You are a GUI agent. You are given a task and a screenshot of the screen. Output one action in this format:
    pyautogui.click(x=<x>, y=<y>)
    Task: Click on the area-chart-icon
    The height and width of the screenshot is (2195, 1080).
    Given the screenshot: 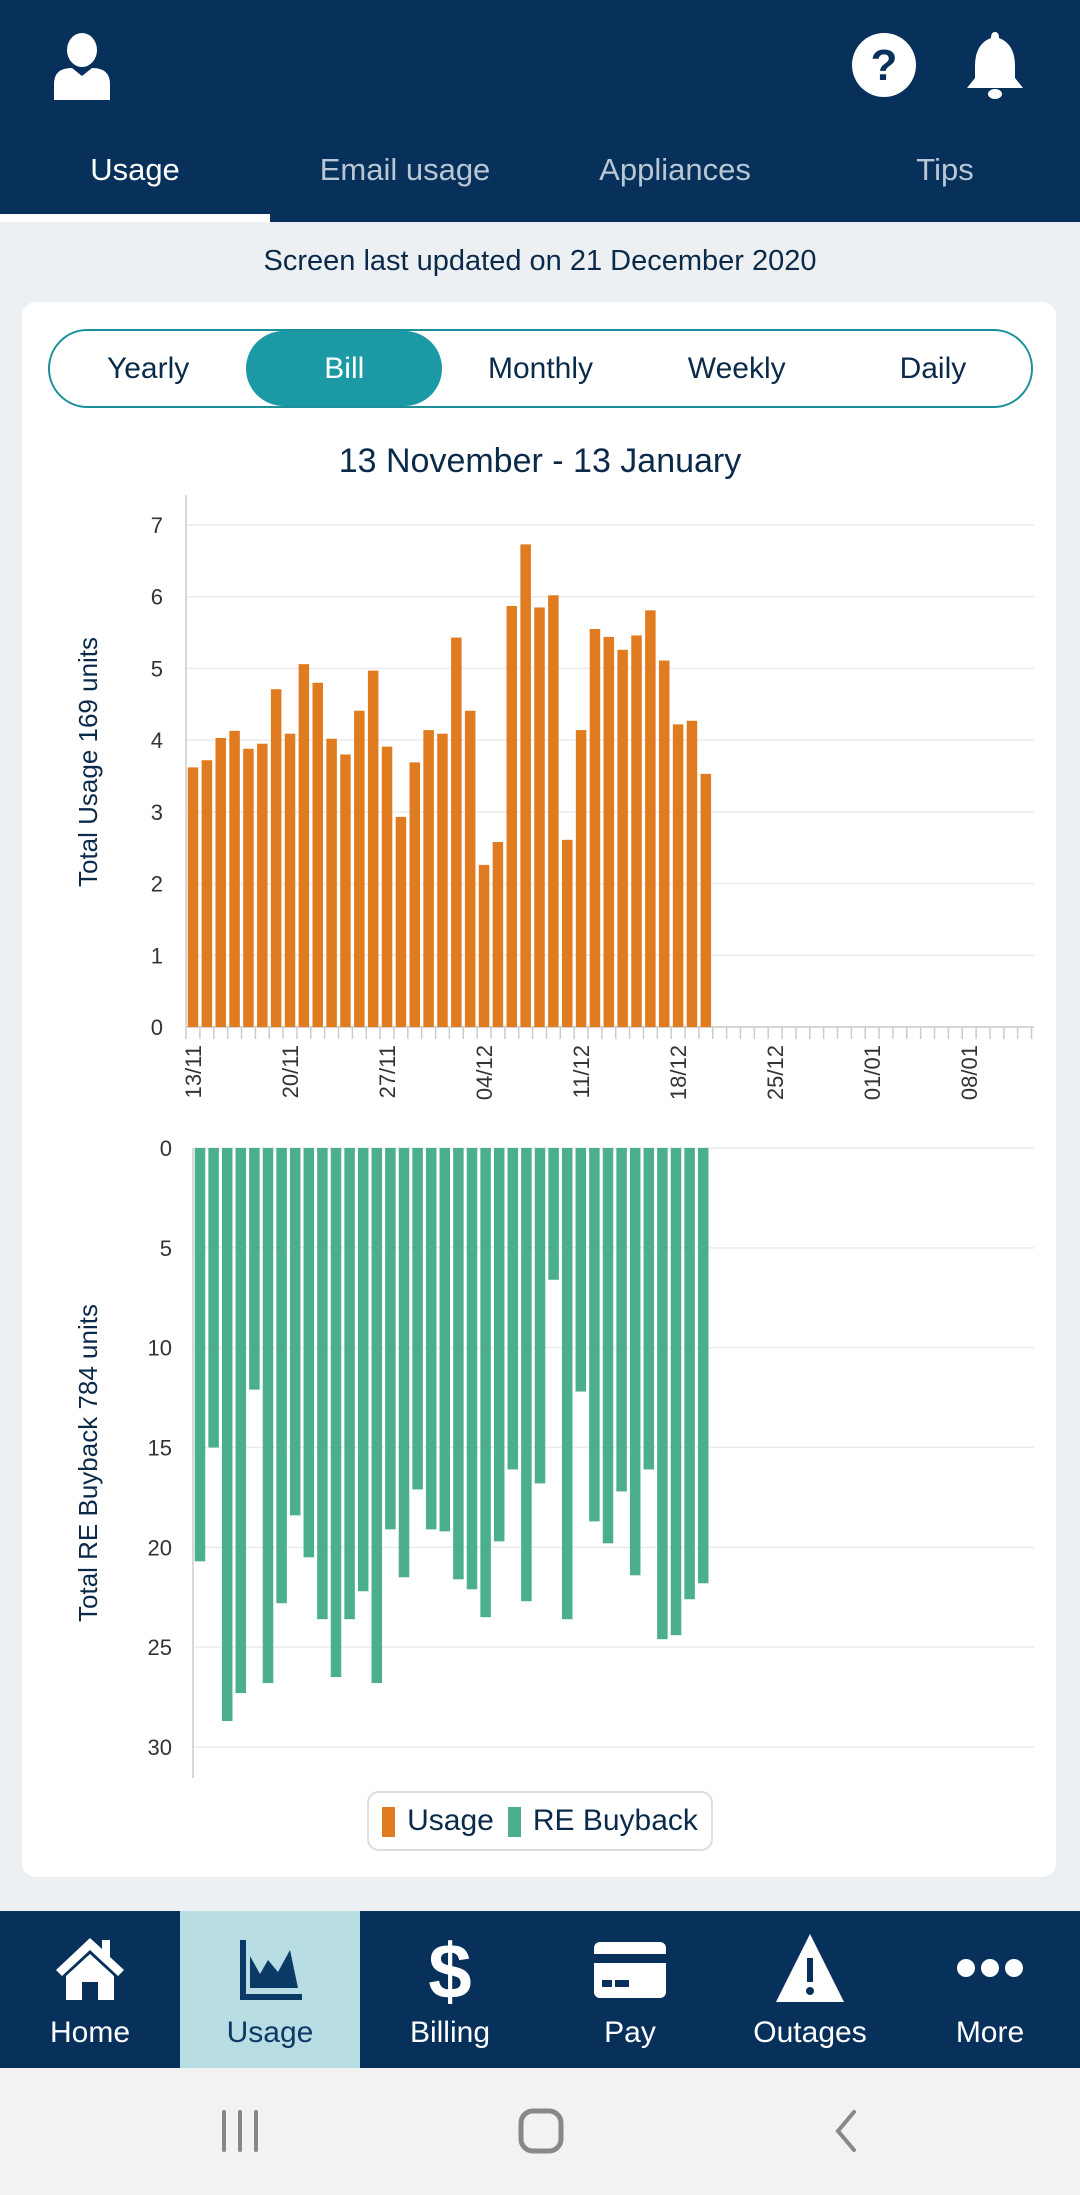 What is the action you would take?
    pyautogui.click(x=271, y=1969)
    